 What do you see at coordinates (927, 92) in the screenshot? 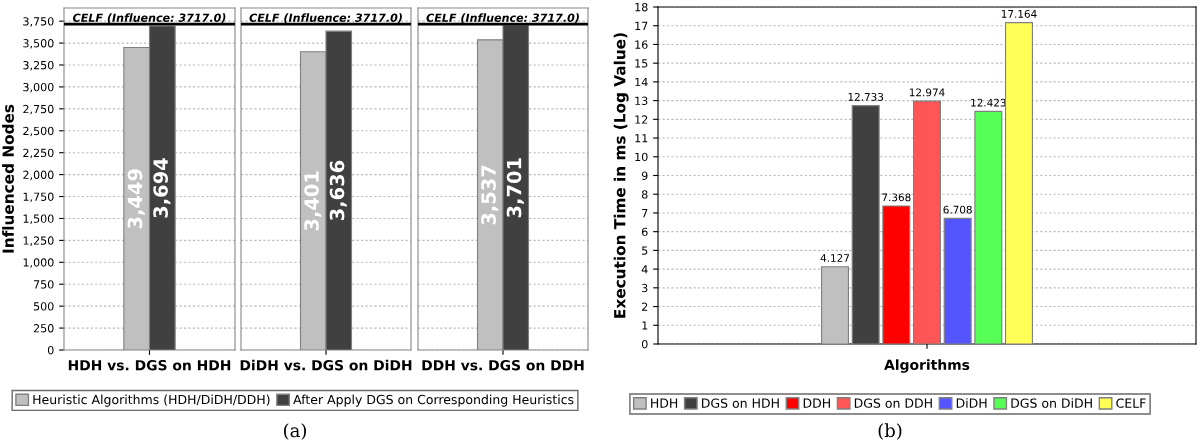
I see `data-label: 12.974` at bounding box center [927, 92].